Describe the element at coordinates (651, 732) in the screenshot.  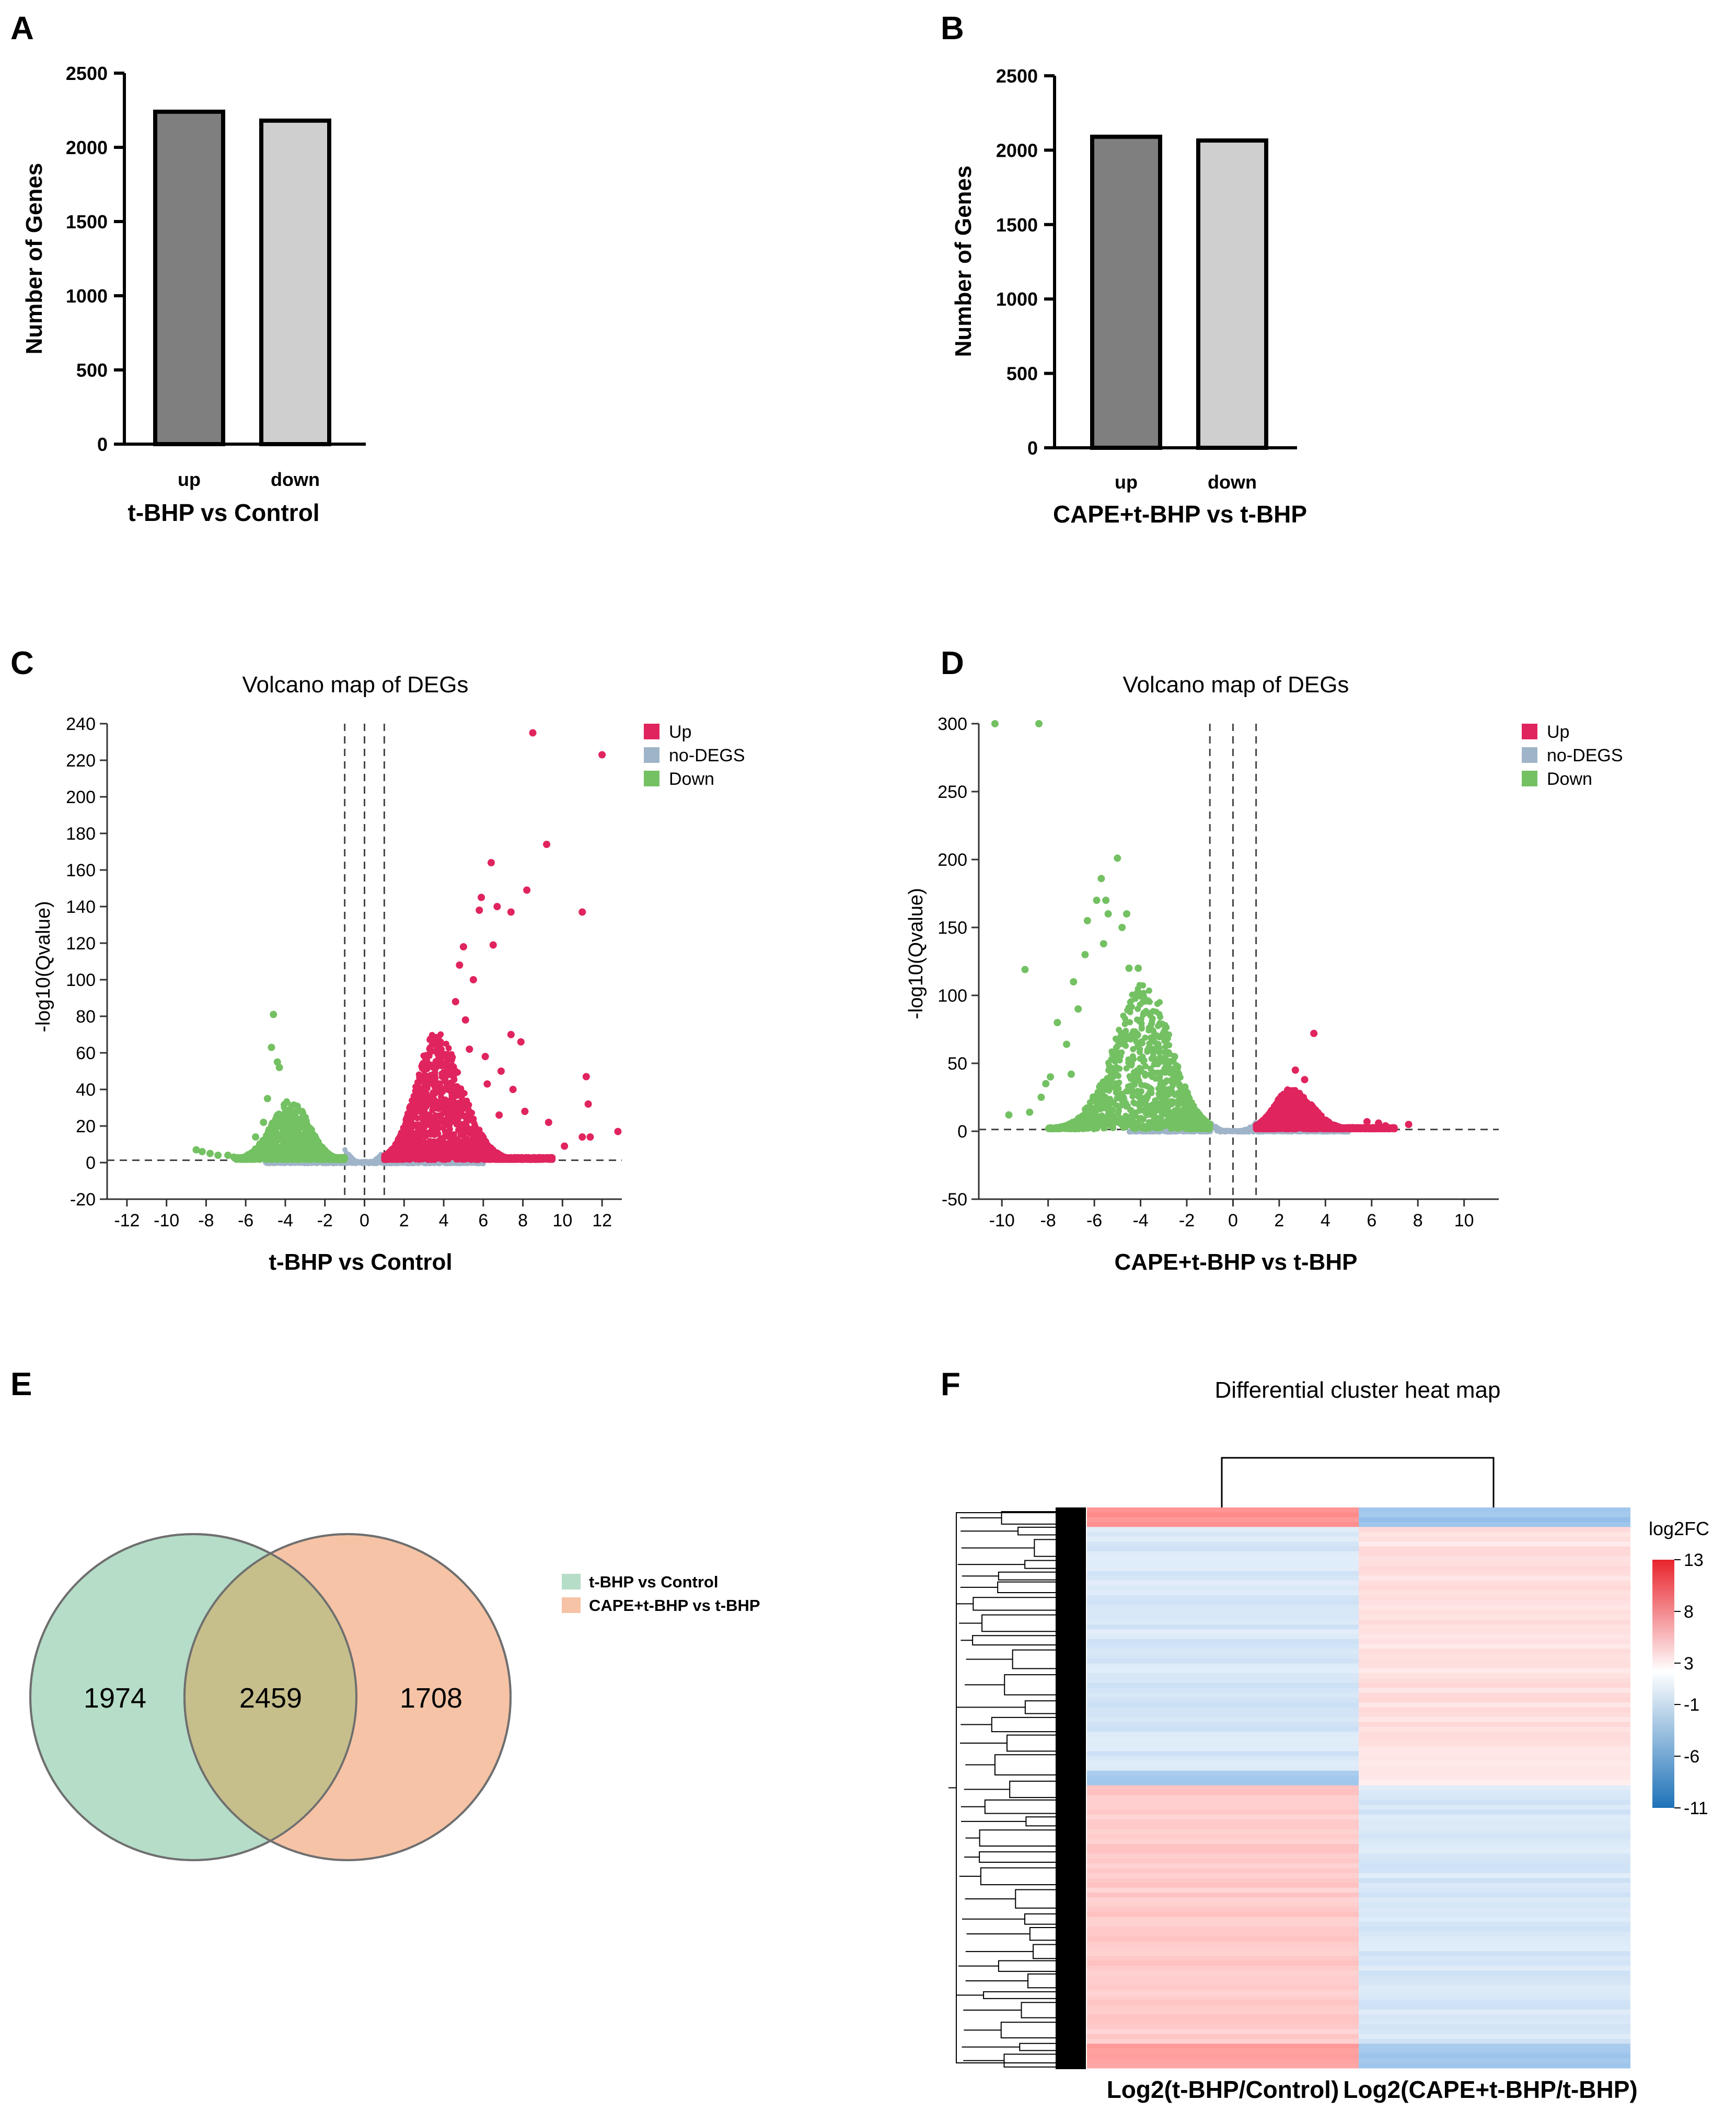
I see `legend-swatch-up` at that location.